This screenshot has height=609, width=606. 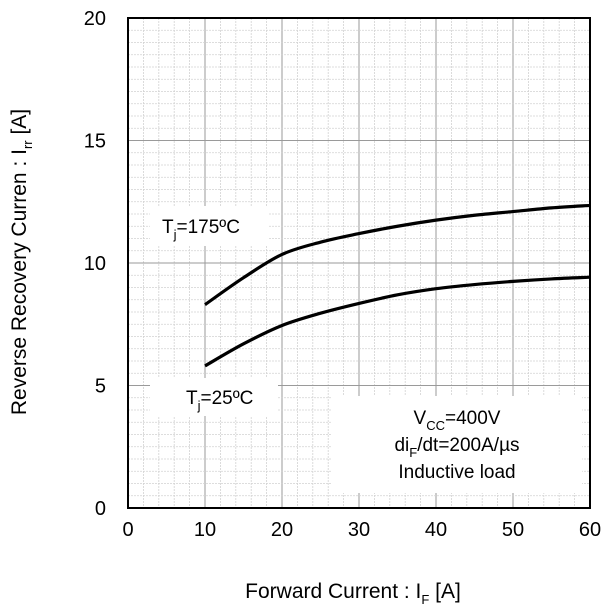 What do you see at coordinates (282, 530) in the screenshot?
I see `x-tick-label: 20` at bounding box center [282, 530].